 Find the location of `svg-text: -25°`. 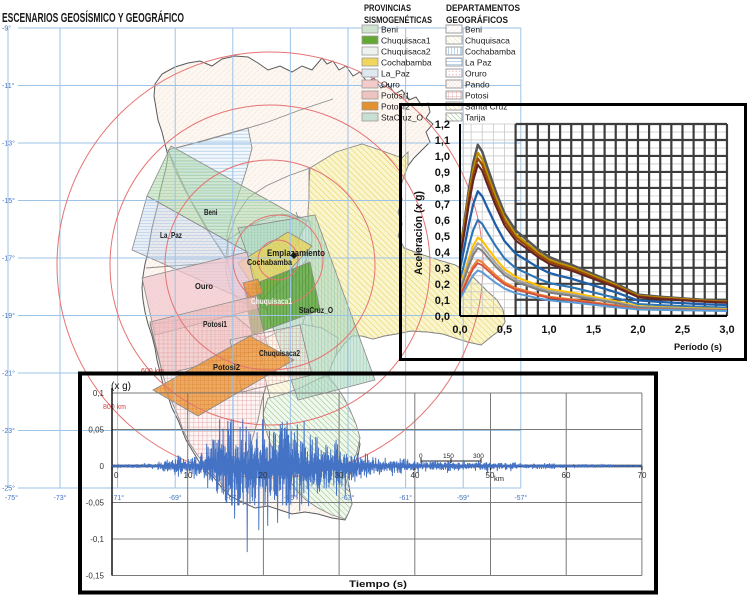

svg-text: -25° is located at coordinates (8, 489).